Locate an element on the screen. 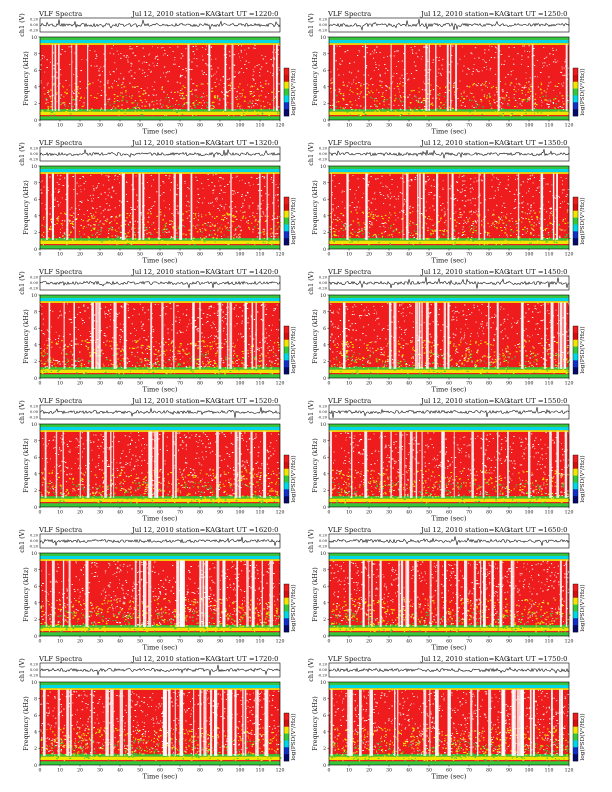 This screenshot has height=792, width=612. panel-start-ut: start UT =1750:0 is located at coordinates (537, 659).